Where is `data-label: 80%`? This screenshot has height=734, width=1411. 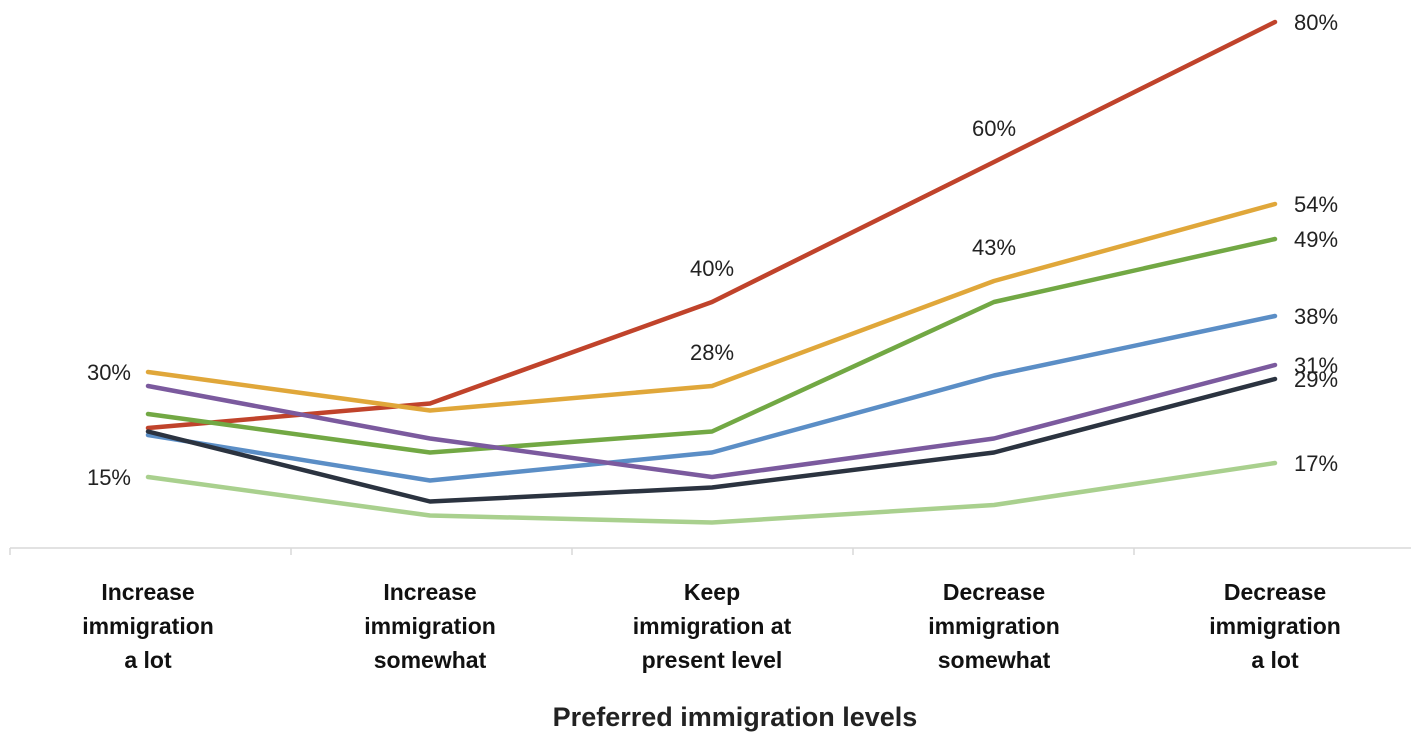 data-label: 80% is located at coordinates (1316, 22).